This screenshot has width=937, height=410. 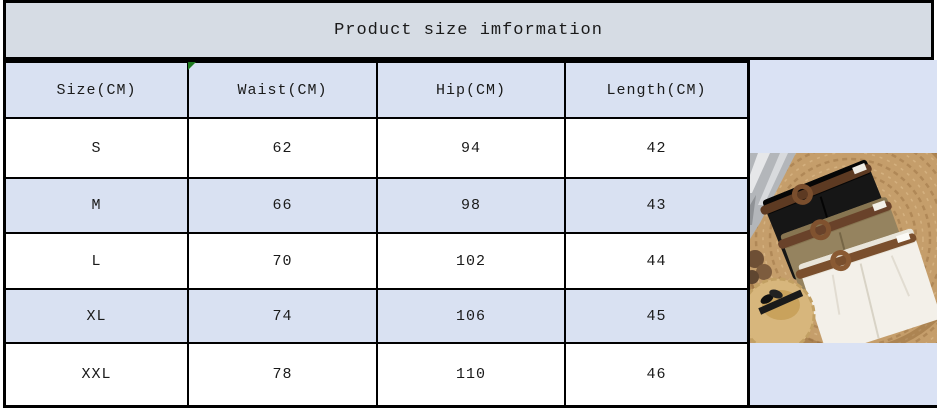 What do you see at coordinates (471, 261) in the screenshot?
I see `hip-value: 102` at bounding box center [471, 261].